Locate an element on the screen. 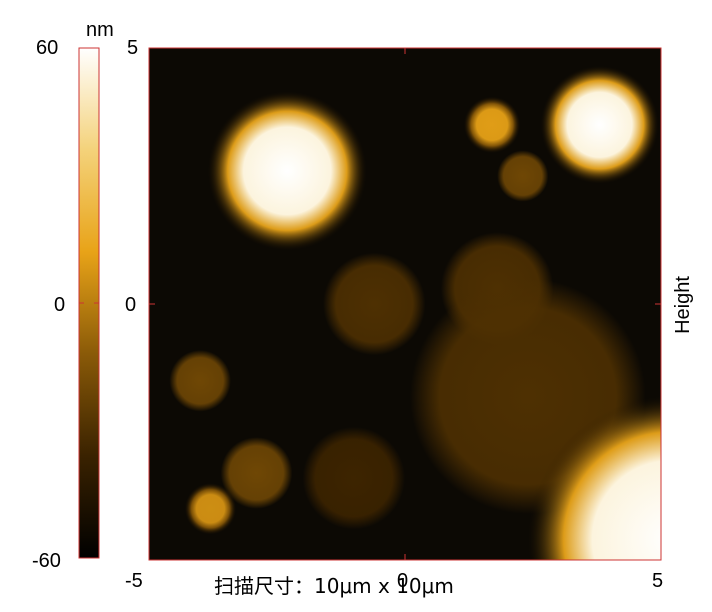 Image resolution: width=712 pixels, height=612 pixels. colorbar-ticks is located at coordinates (89, 303).